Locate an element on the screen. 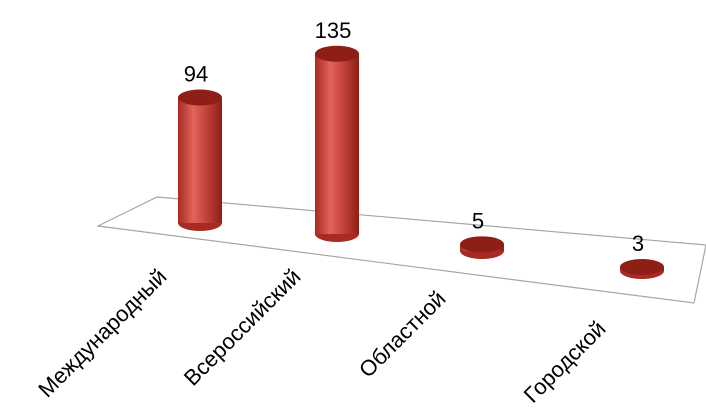 Image resolution: width=706 pixels, height=413 pixels. category-label-4: Городской is located at coordinates (565, 362).